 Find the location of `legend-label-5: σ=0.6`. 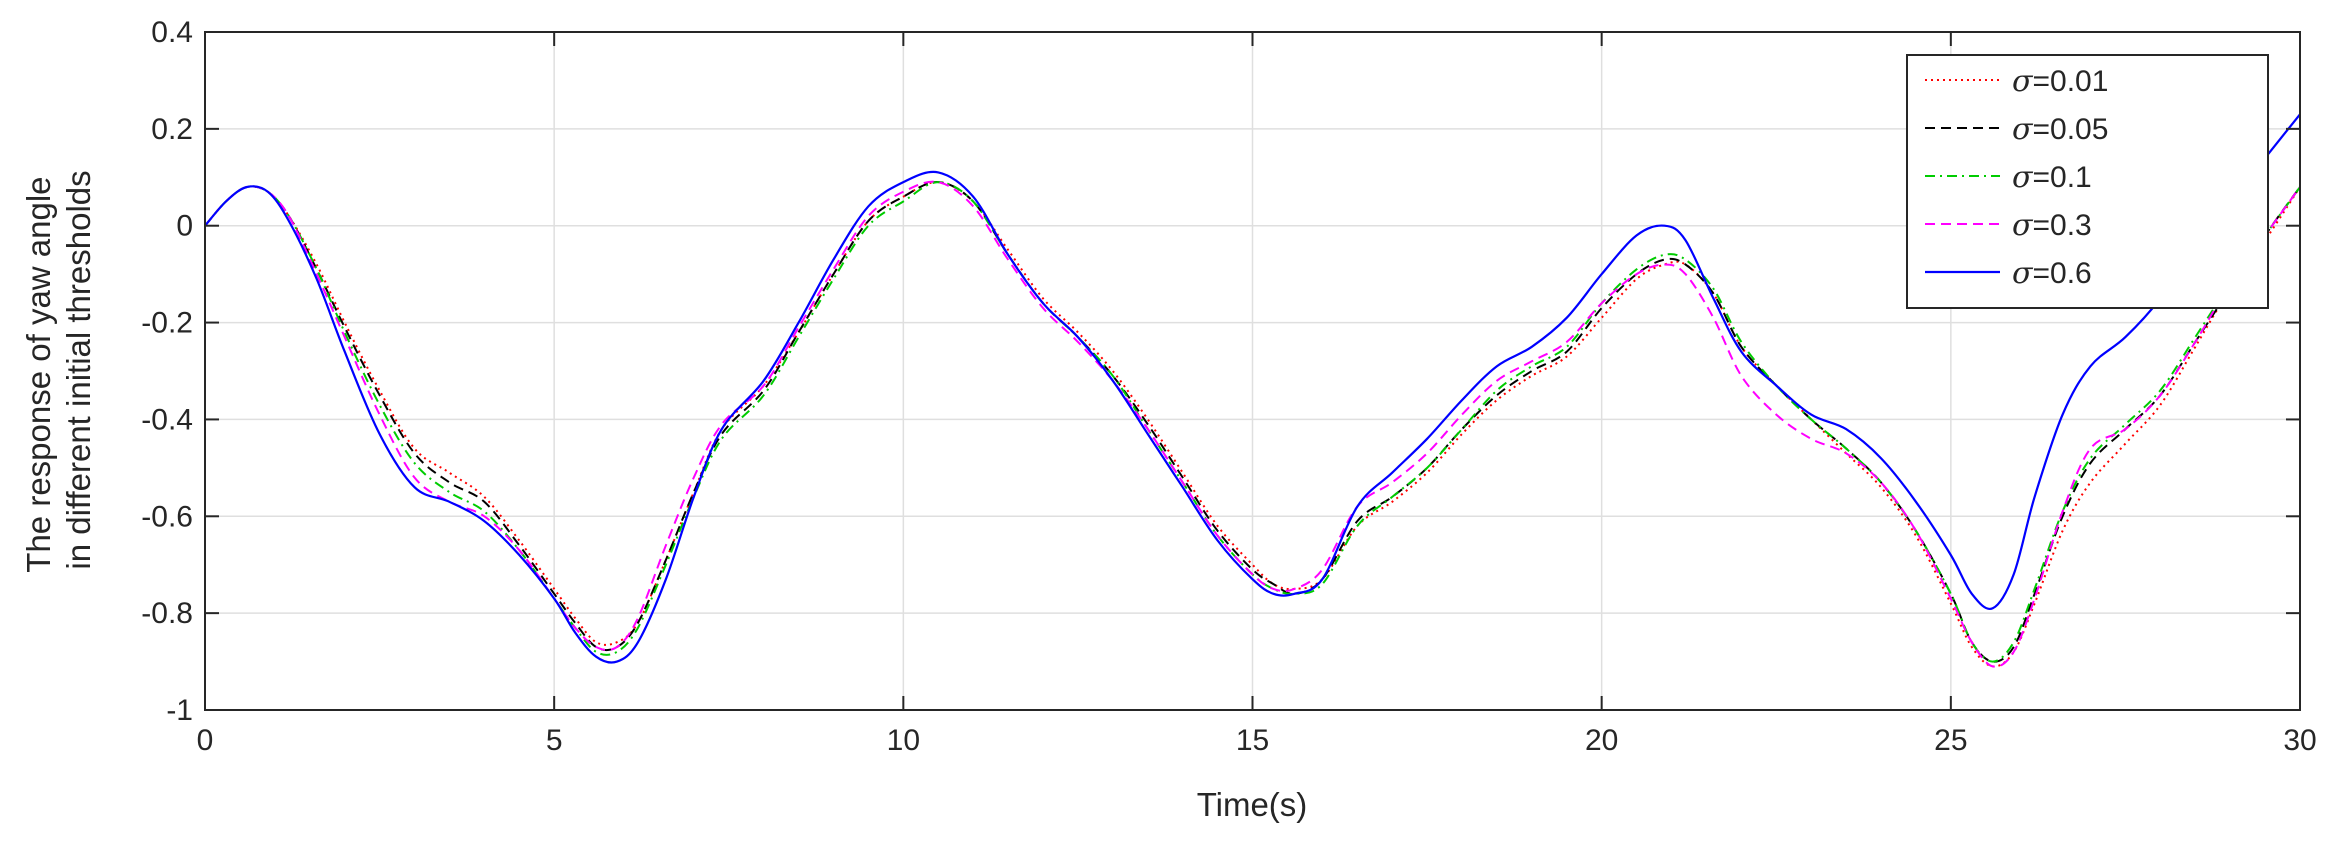

legend-label-5: σ=0.6 is located at coordinates (2052, 273).